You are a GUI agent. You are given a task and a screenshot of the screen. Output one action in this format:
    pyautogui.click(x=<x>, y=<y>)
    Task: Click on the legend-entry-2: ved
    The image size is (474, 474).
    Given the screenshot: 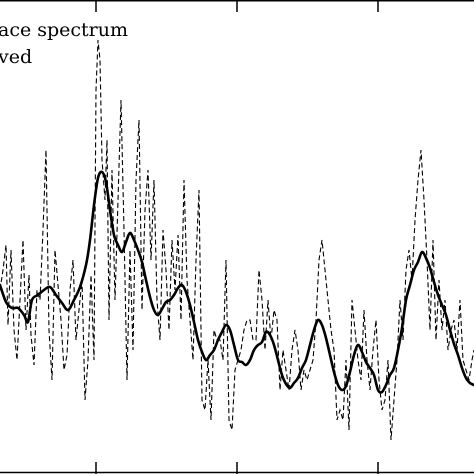 What is the action you would take?
    pyautogui.click(x=16, y=57)
    